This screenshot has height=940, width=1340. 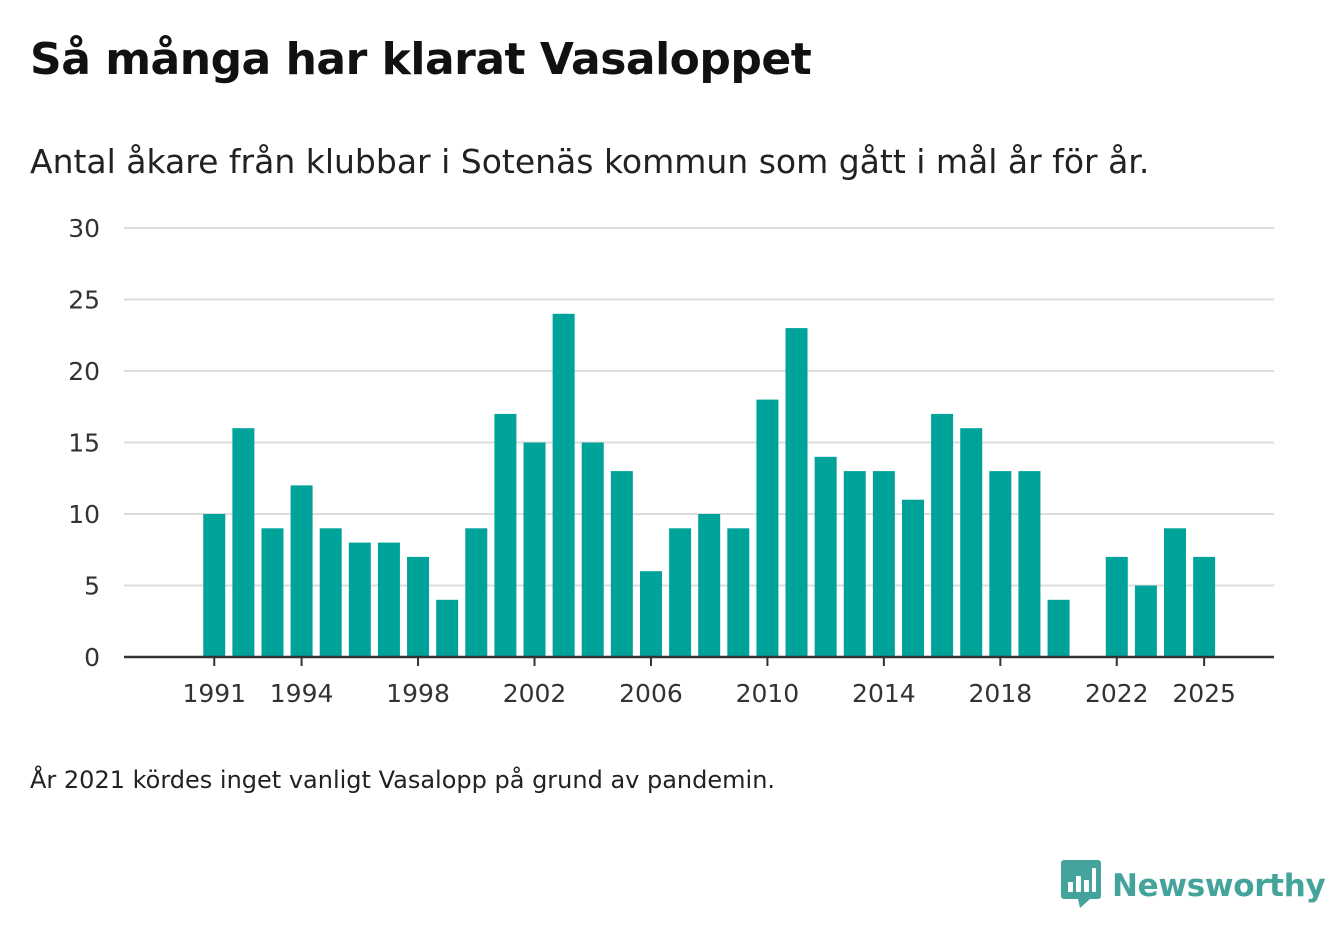 What do you see at coordinates (680, 592) in the screenshot?
I see `bar-2007` at bounding box center [680, 592].